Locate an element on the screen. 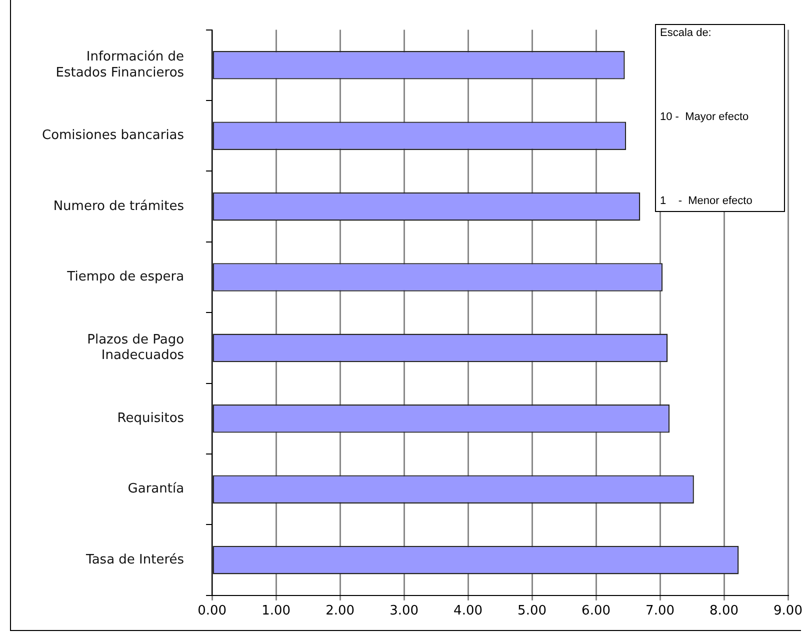 This screenshot has height=634, width=806. scale-note-box: Escala de: 10 - Mayor efecto 1 - Menor efecto is located at coordinates (720, 118).